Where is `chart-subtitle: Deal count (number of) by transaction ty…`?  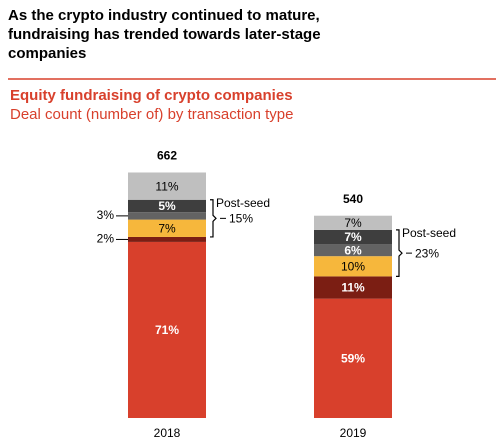
chart-subtitle: Deal count (number of) by transaction ty… is located at coordinates (151, 114).